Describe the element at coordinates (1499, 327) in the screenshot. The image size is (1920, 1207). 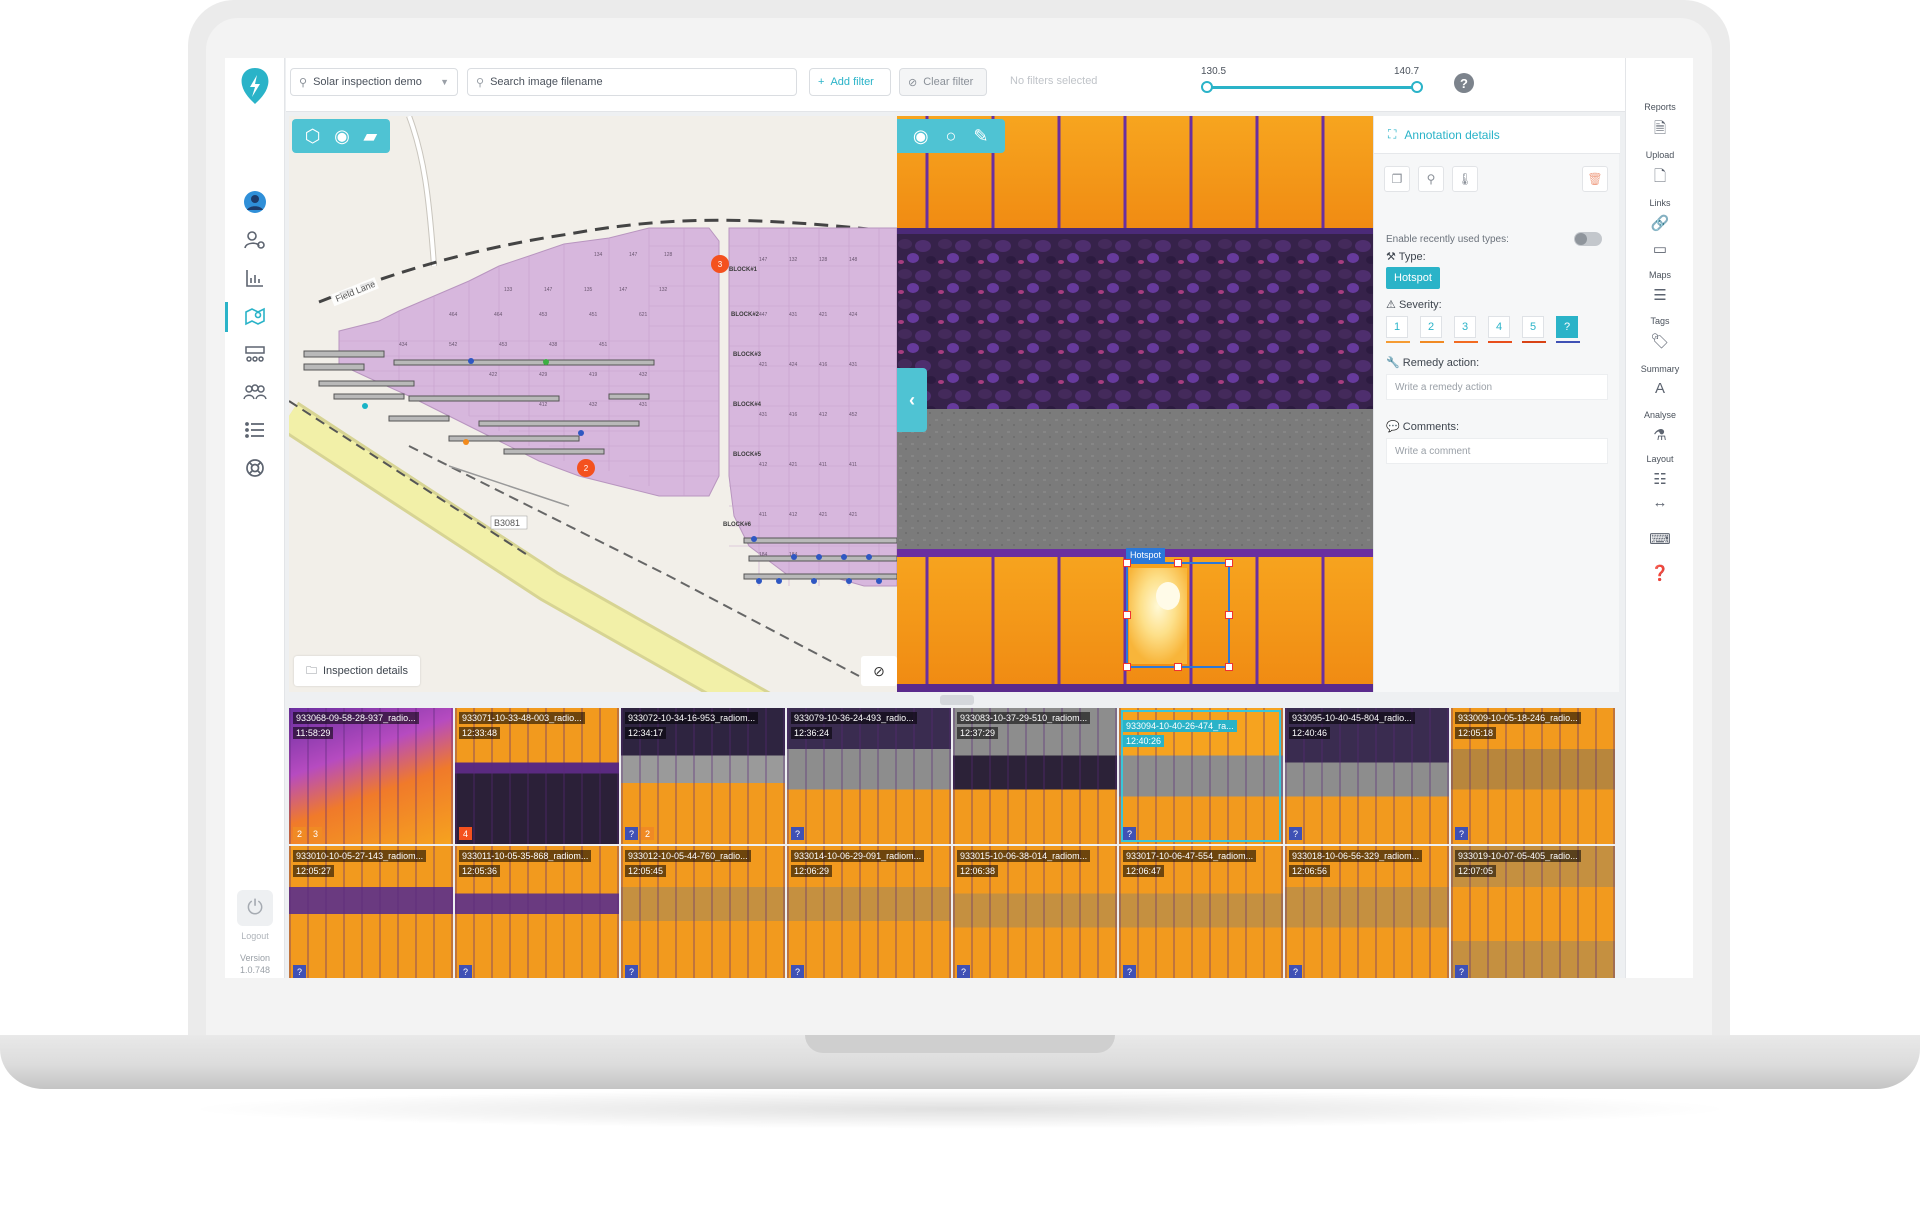
I see `severity-option-label: 4` at that location.